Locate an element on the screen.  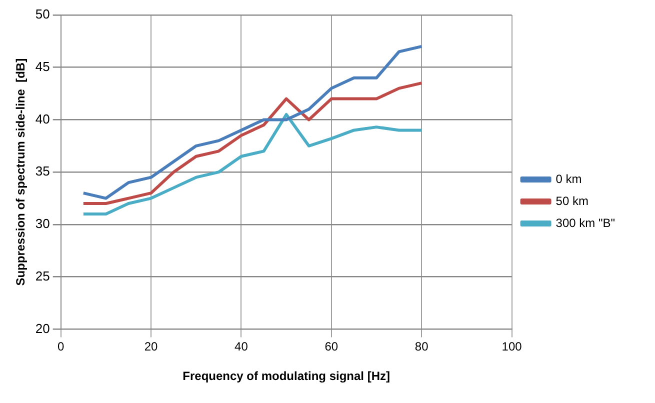
y-tick-label: 30 is located at coordinates (42, 224).